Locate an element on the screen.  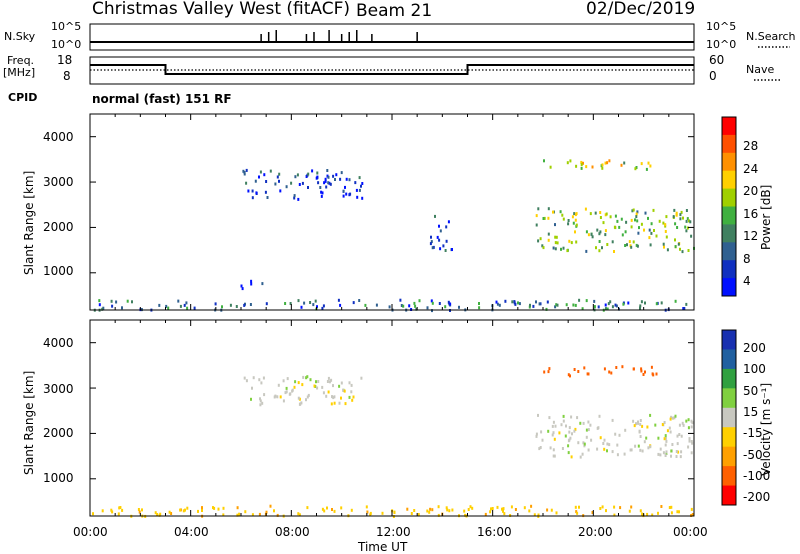
freq-label: Freq. is located at coordinates (21, 60).